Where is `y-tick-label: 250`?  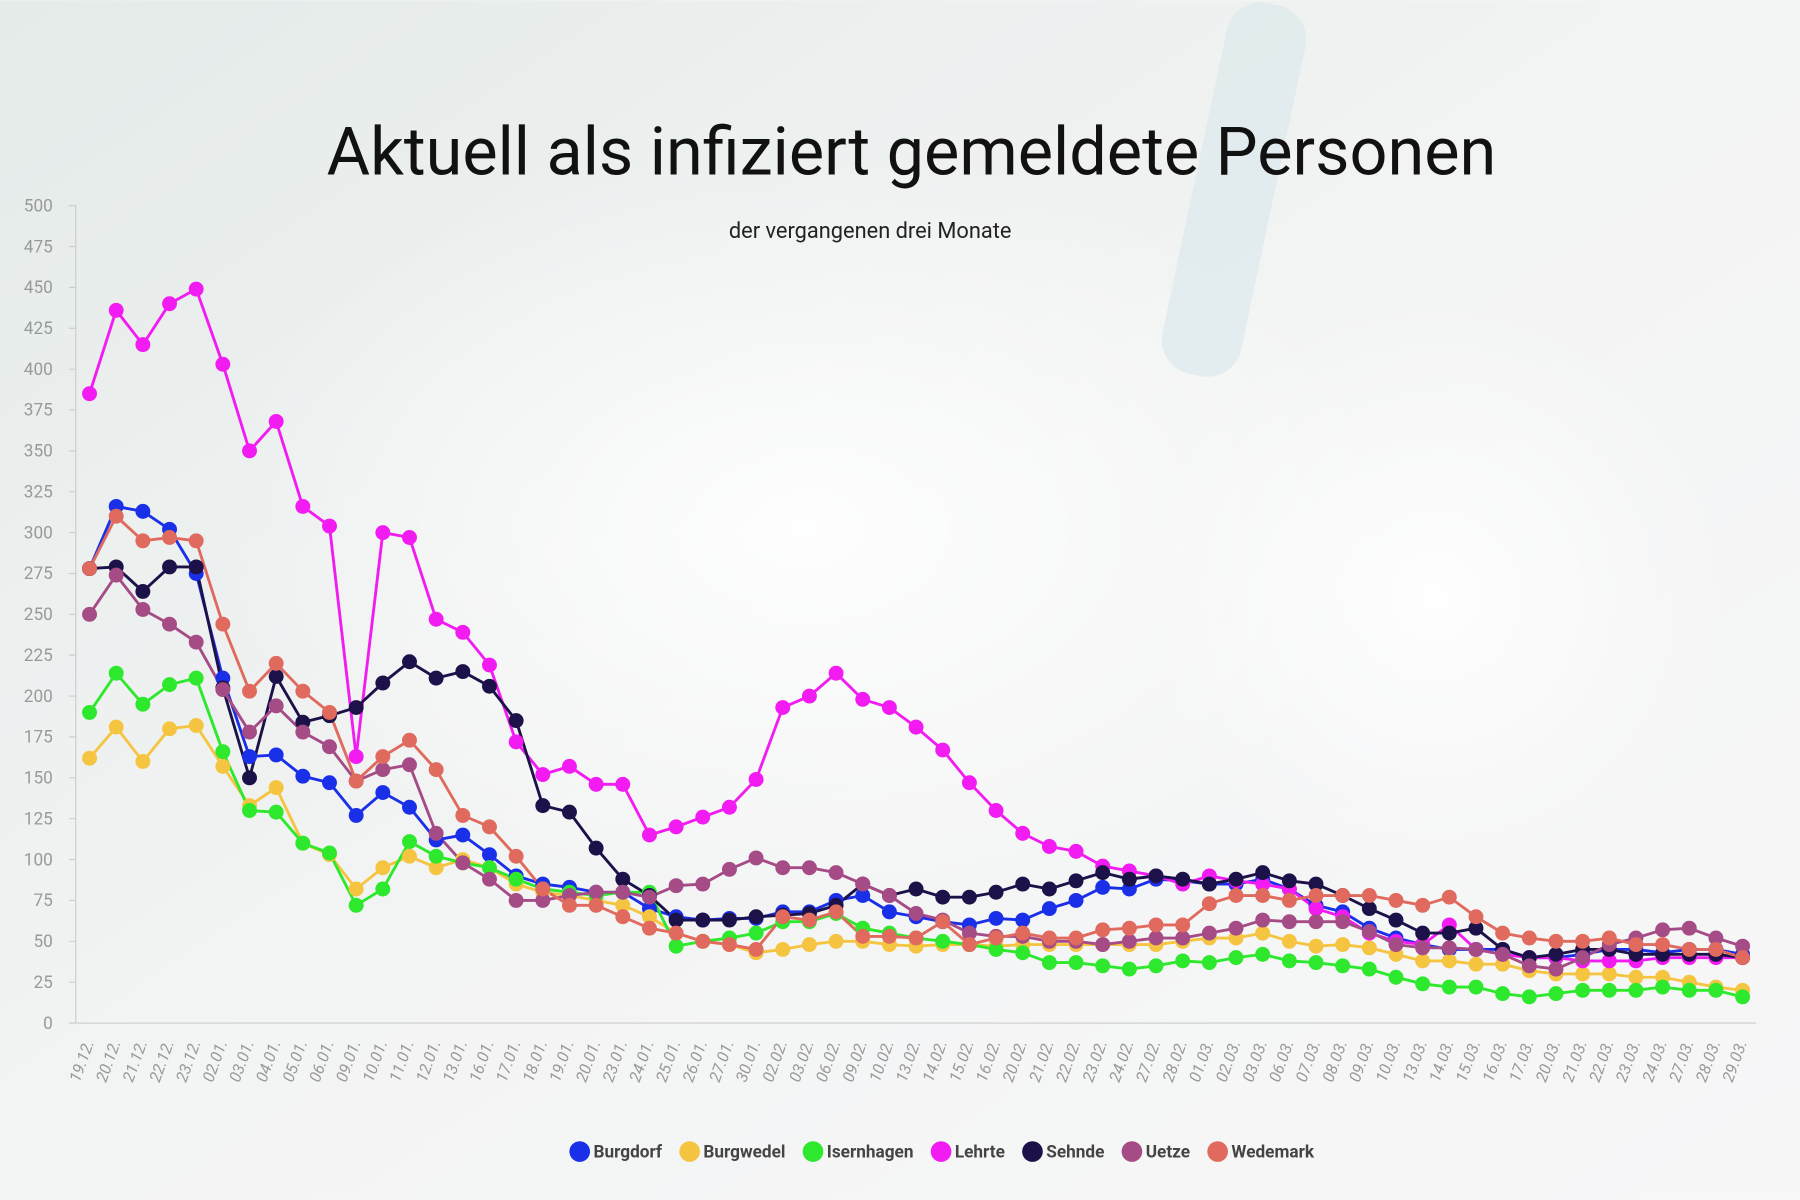 y-tick-label: 250 is located at coordinates (38, 615).